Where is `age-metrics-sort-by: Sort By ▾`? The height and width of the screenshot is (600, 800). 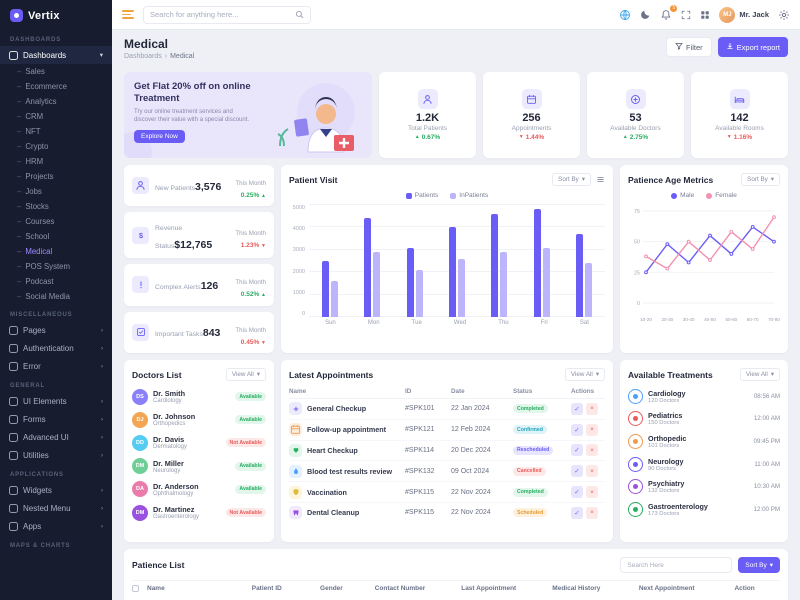
age-metrics-sort-by: Sort By ▾ is located at coordinates (760, 179).